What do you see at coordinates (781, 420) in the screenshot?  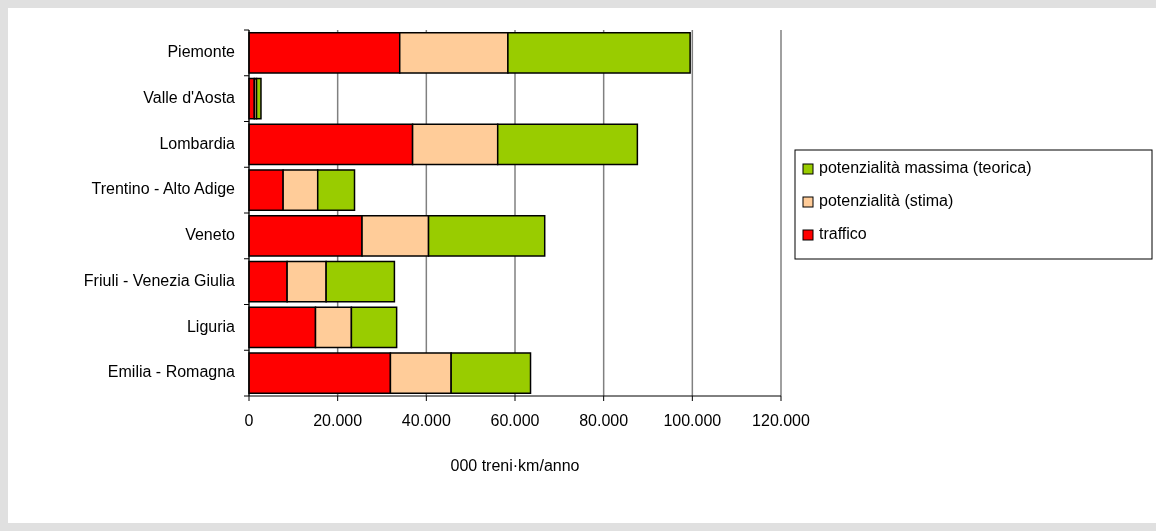 I see `x-tick-label: 120.000` at bounding box center [781, 420].